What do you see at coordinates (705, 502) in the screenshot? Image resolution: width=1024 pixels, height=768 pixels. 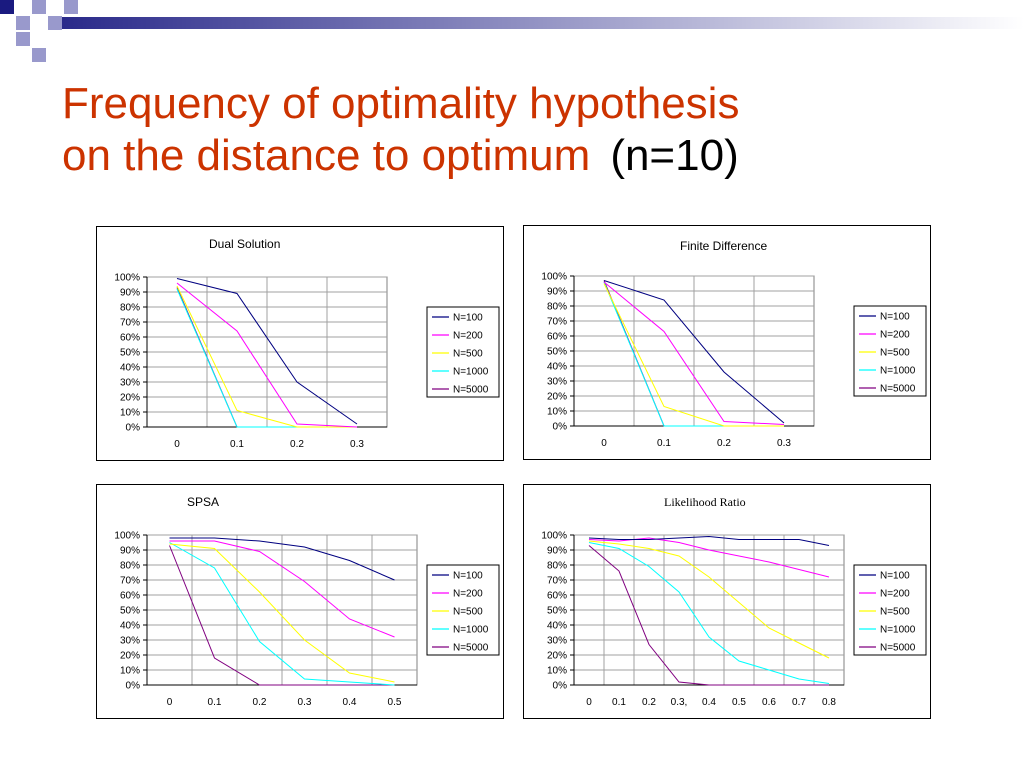 I see `chart-title: Likelihood Ratio` at bounding box center [705, 502].